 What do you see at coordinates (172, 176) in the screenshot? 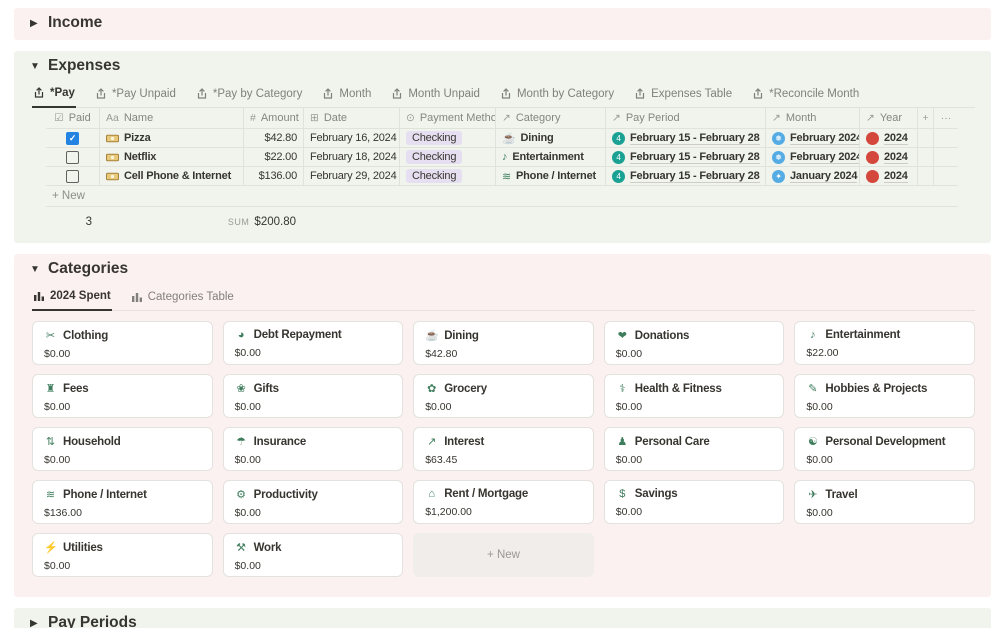
I see `name-cell: Cell Phone & Internet` at bounding box center [172, 176].